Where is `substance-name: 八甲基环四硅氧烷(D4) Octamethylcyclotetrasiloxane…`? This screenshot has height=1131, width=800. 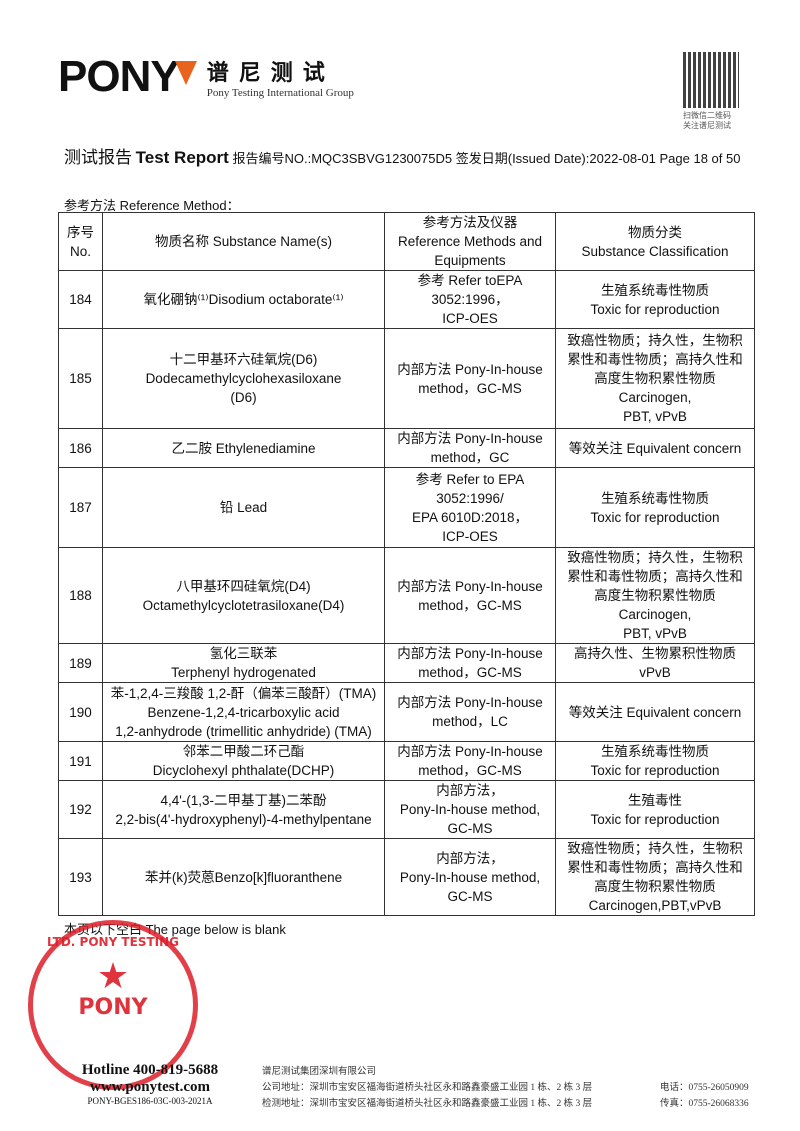 substance-name: 八甲基环四硅氧烷(D4) Octamethylcyclotetrasiloxane… is located at coordinates (243, 595).